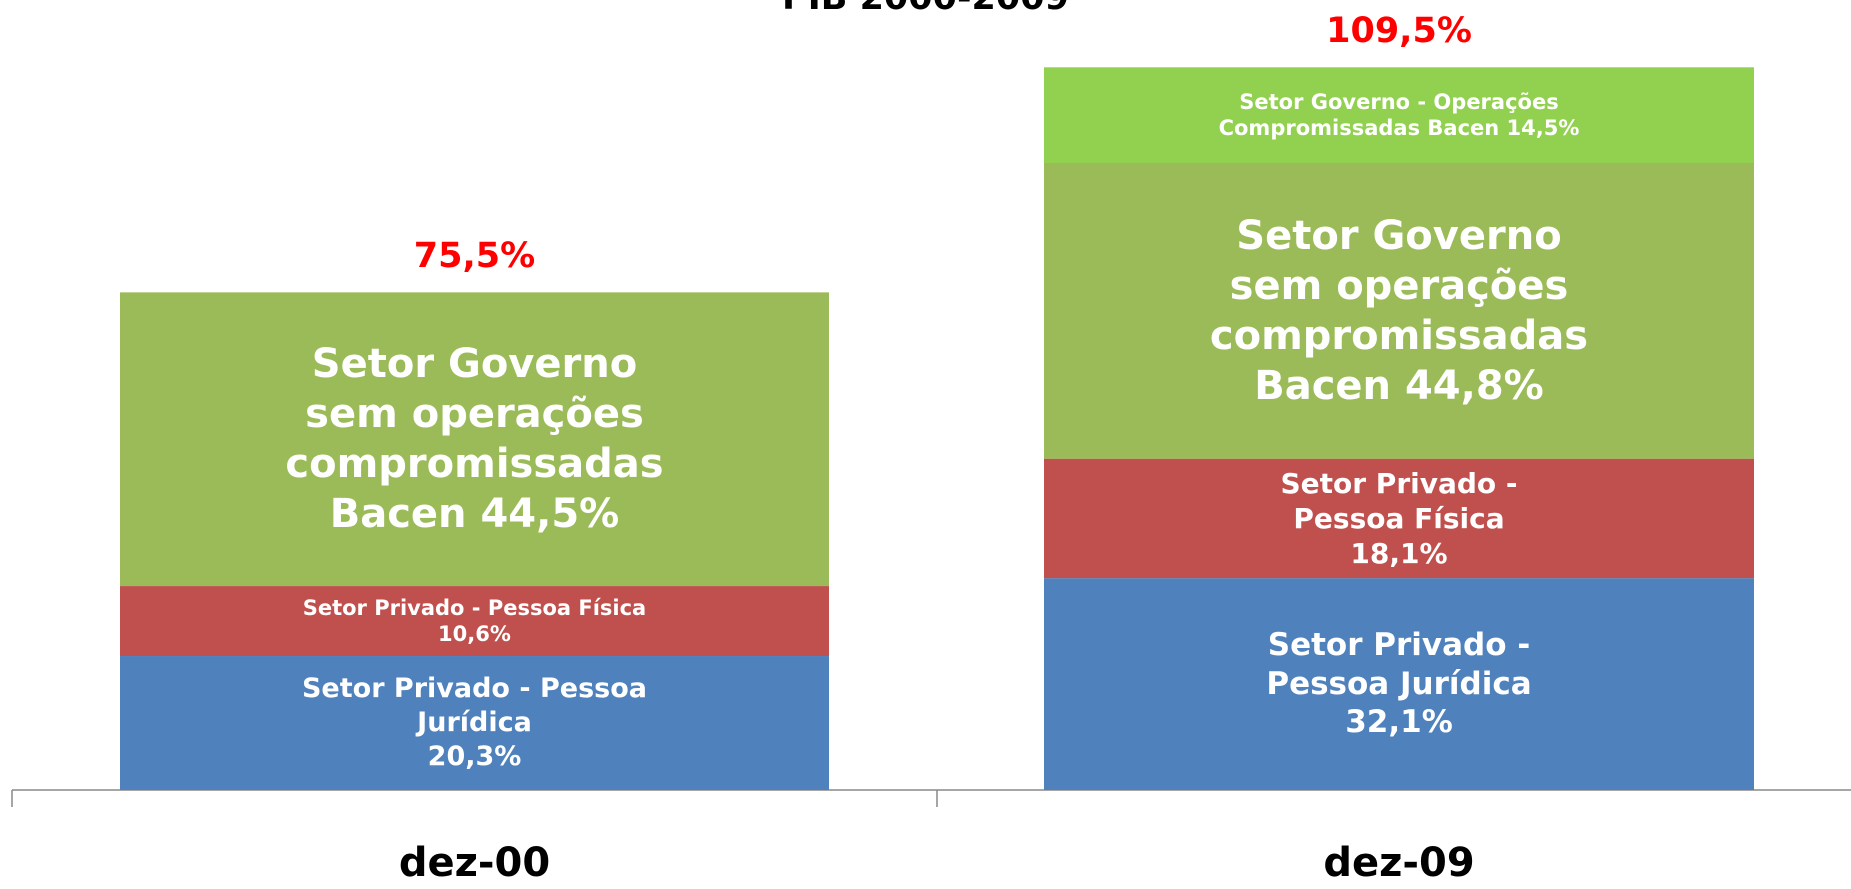  I want to click on total-label: 109,5%, so click(1399, 31).